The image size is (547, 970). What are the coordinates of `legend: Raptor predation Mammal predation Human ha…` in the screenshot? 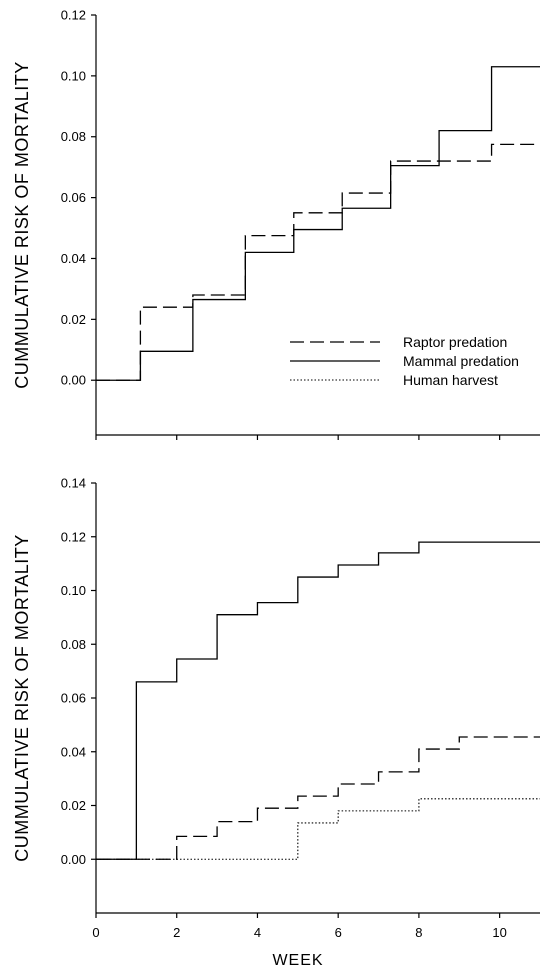 It's located at (404, 361).